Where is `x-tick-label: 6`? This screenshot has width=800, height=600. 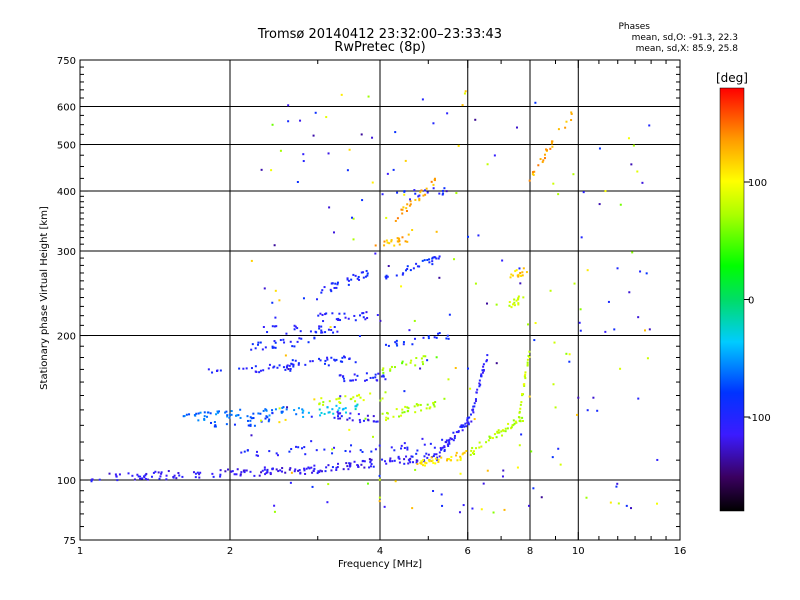
x-tick-label: 6 is located at coordinates (468, 551).